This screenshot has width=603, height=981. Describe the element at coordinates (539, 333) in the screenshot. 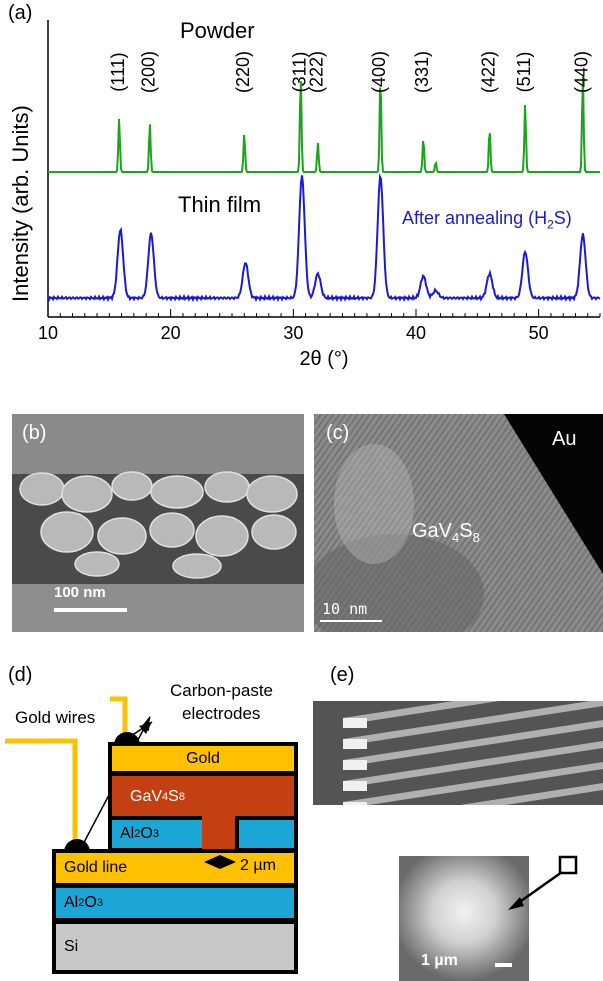

I see `x-tick-label: 50` at that location.